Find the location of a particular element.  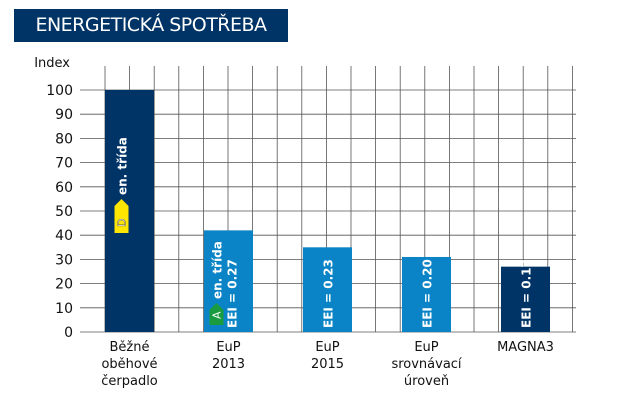

y-tick-label: 30 is located at coordinates (64, 260).